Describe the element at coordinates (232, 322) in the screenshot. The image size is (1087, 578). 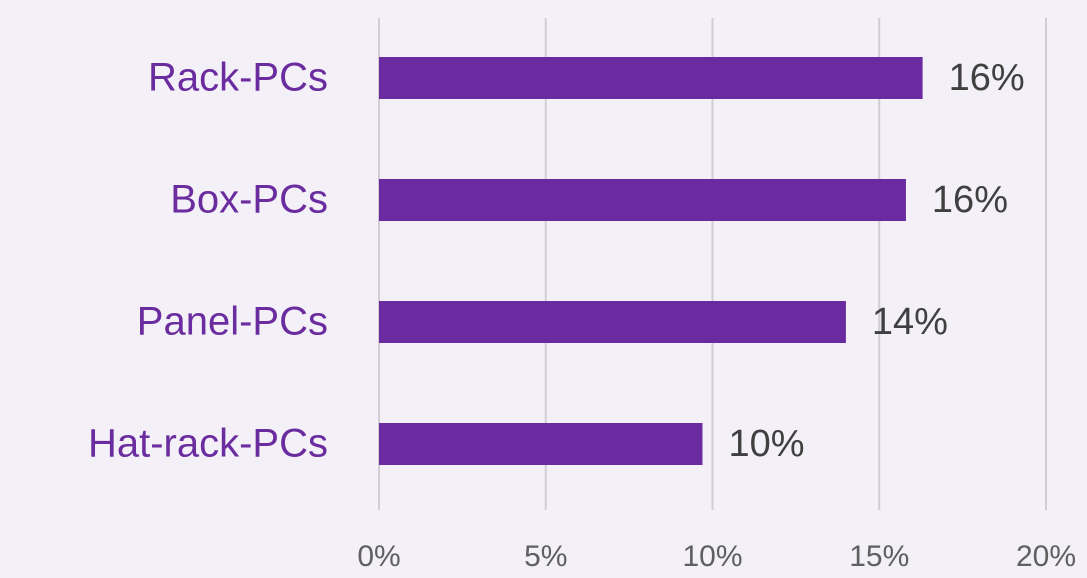
I see `y-tick-label: Panel-PCs` at that location.